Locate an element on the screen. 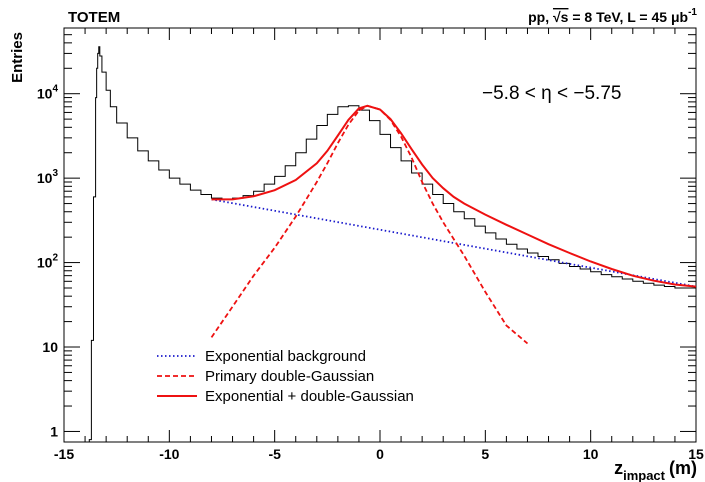 This screenshot has width=705, height=482. x-tick-label: -10 is located at coordinates (169, 454).